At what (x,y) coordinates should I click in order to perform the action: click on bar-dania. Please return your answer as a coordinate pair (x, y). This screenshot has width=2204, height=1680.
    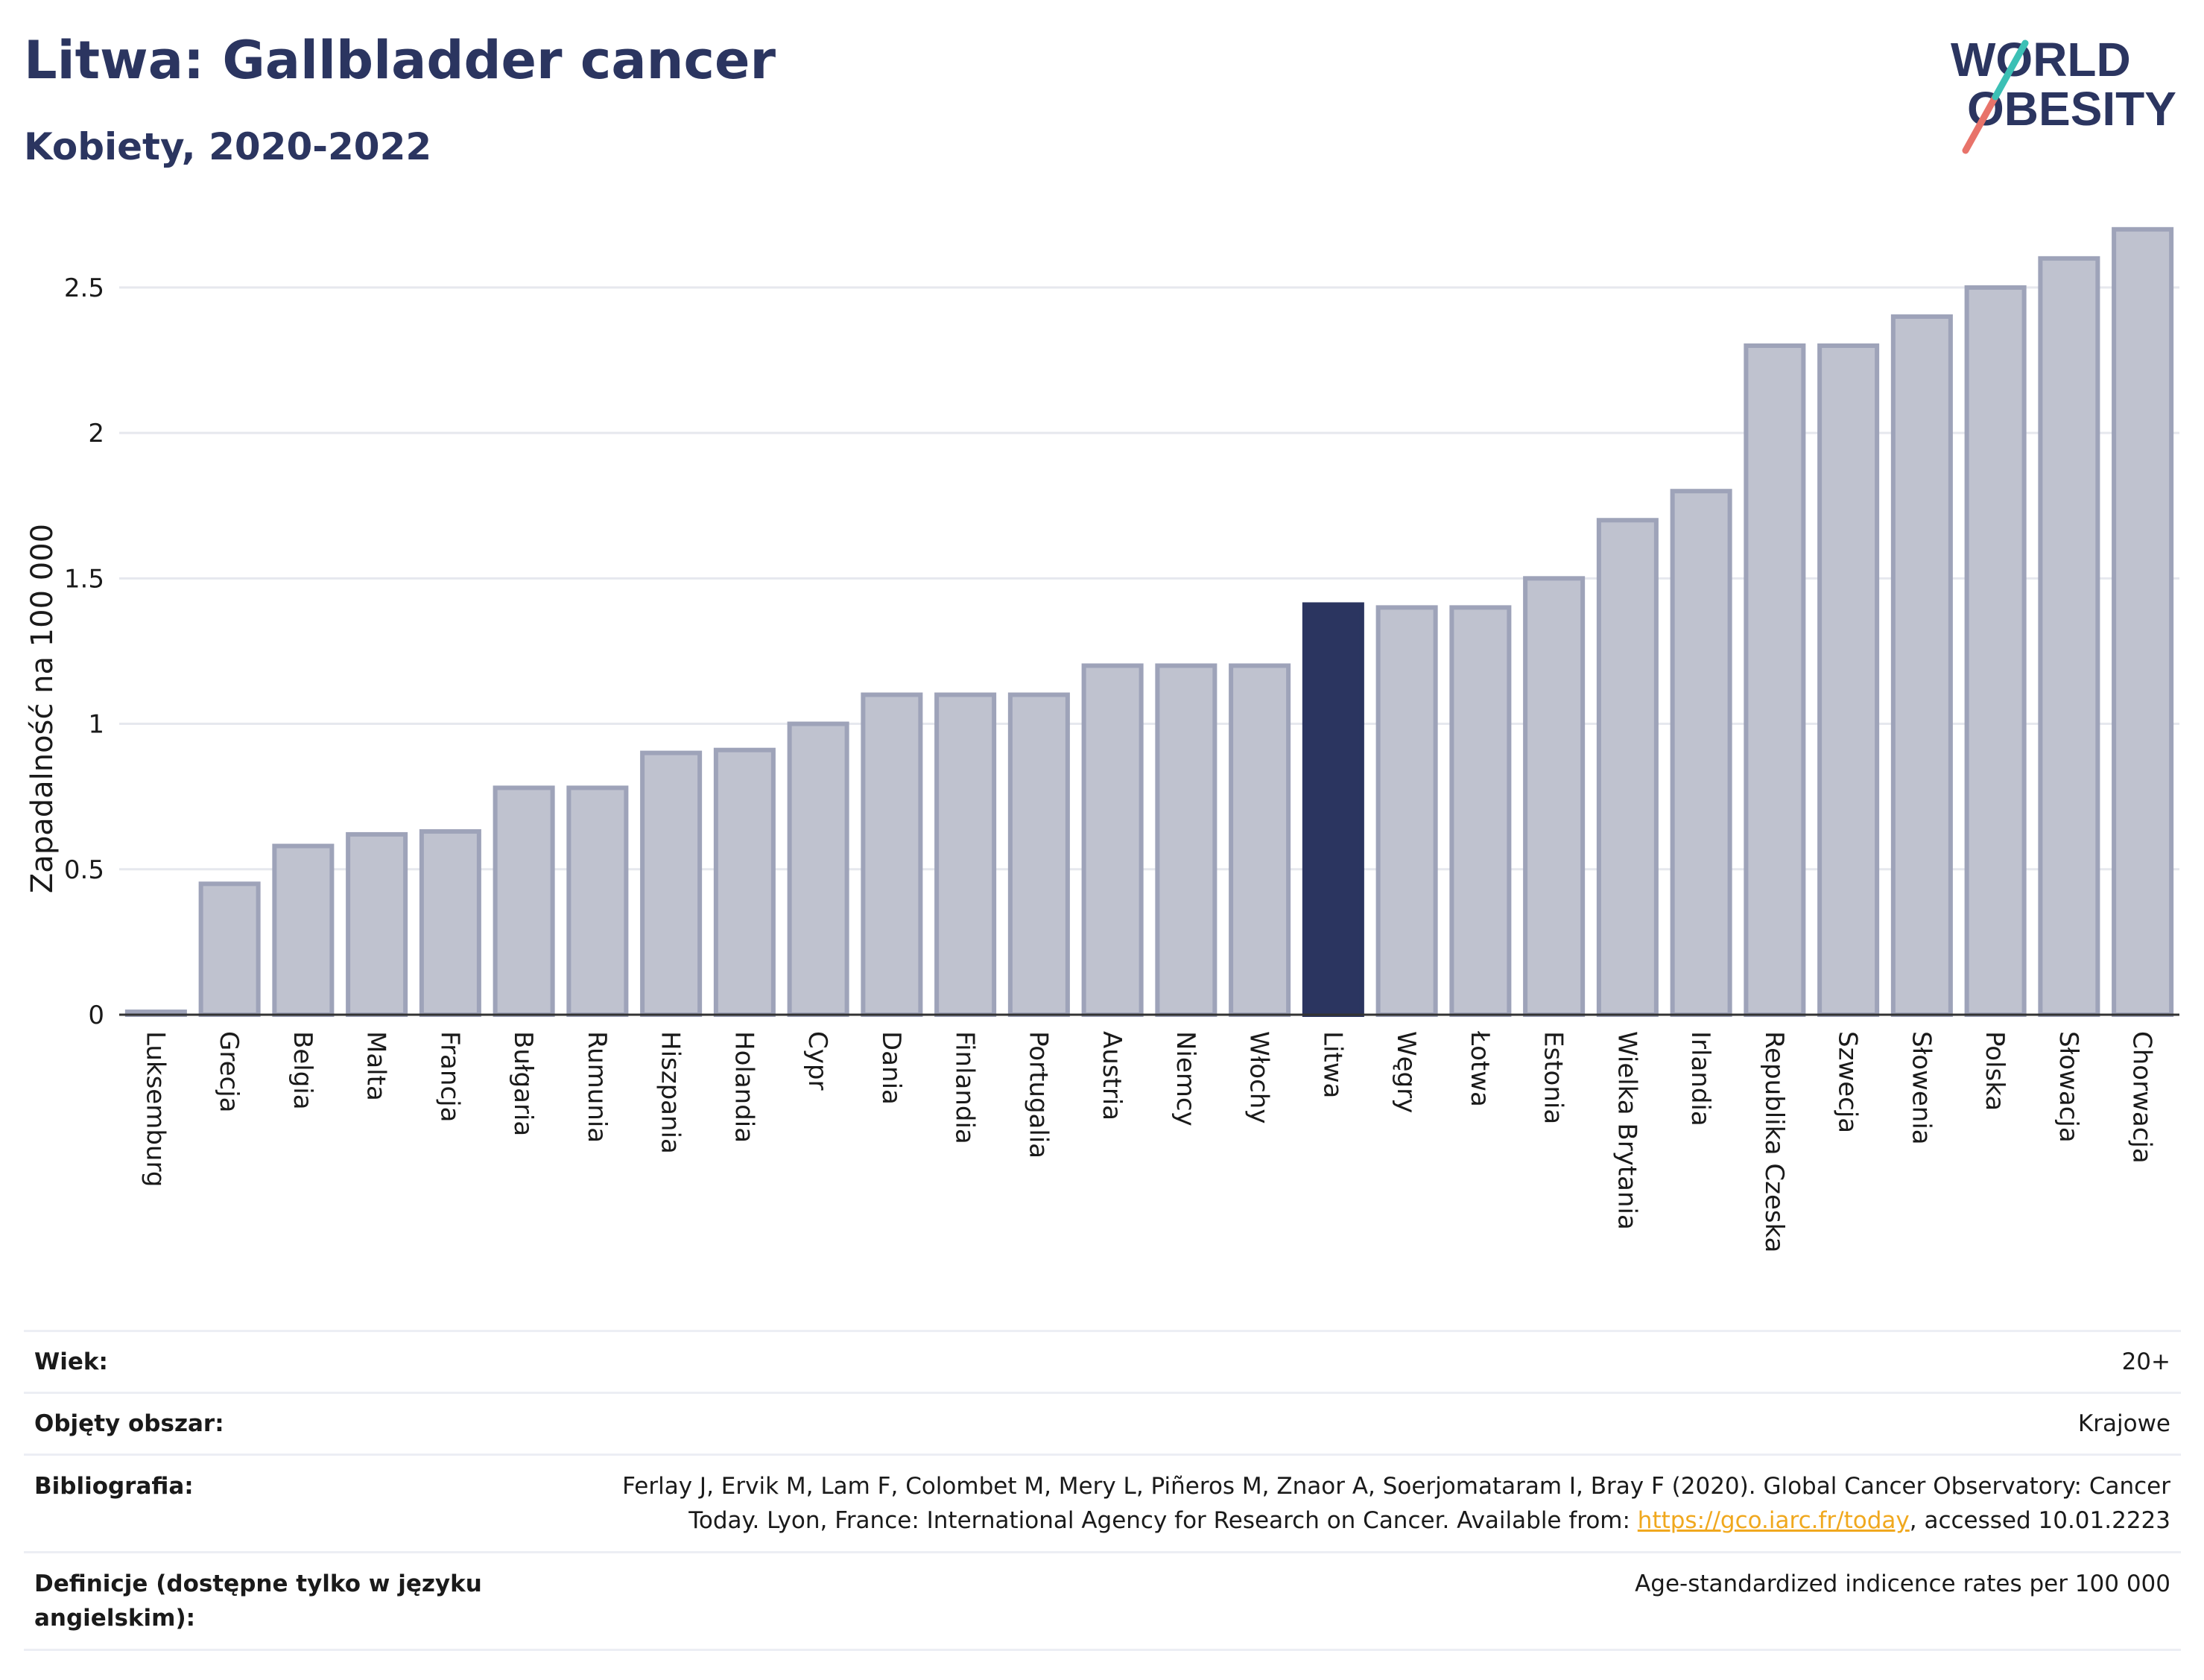
    Looking at the image, I should click on (892, 854).